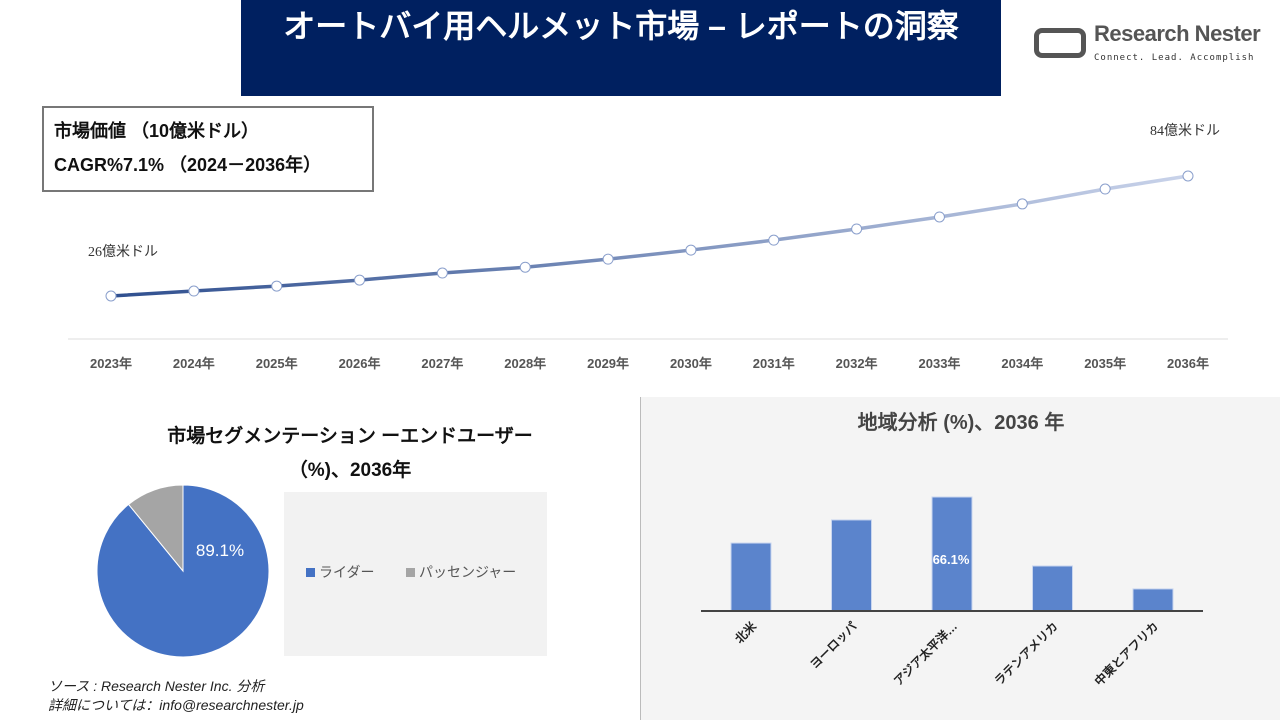 The image size is (1280, 720). What do you see at coordinates (746, 632) in the screenshot?
I see `x-tick-label: 北米` at bounding box center [746, 632].